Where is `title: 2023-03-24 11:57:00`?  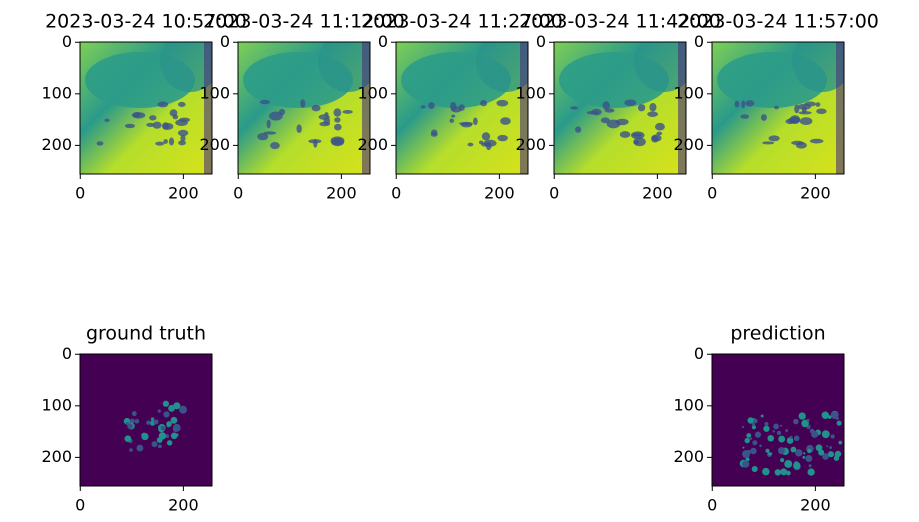 title: 2023-03-24 11:57:00 is located at coordinates (778, 22).